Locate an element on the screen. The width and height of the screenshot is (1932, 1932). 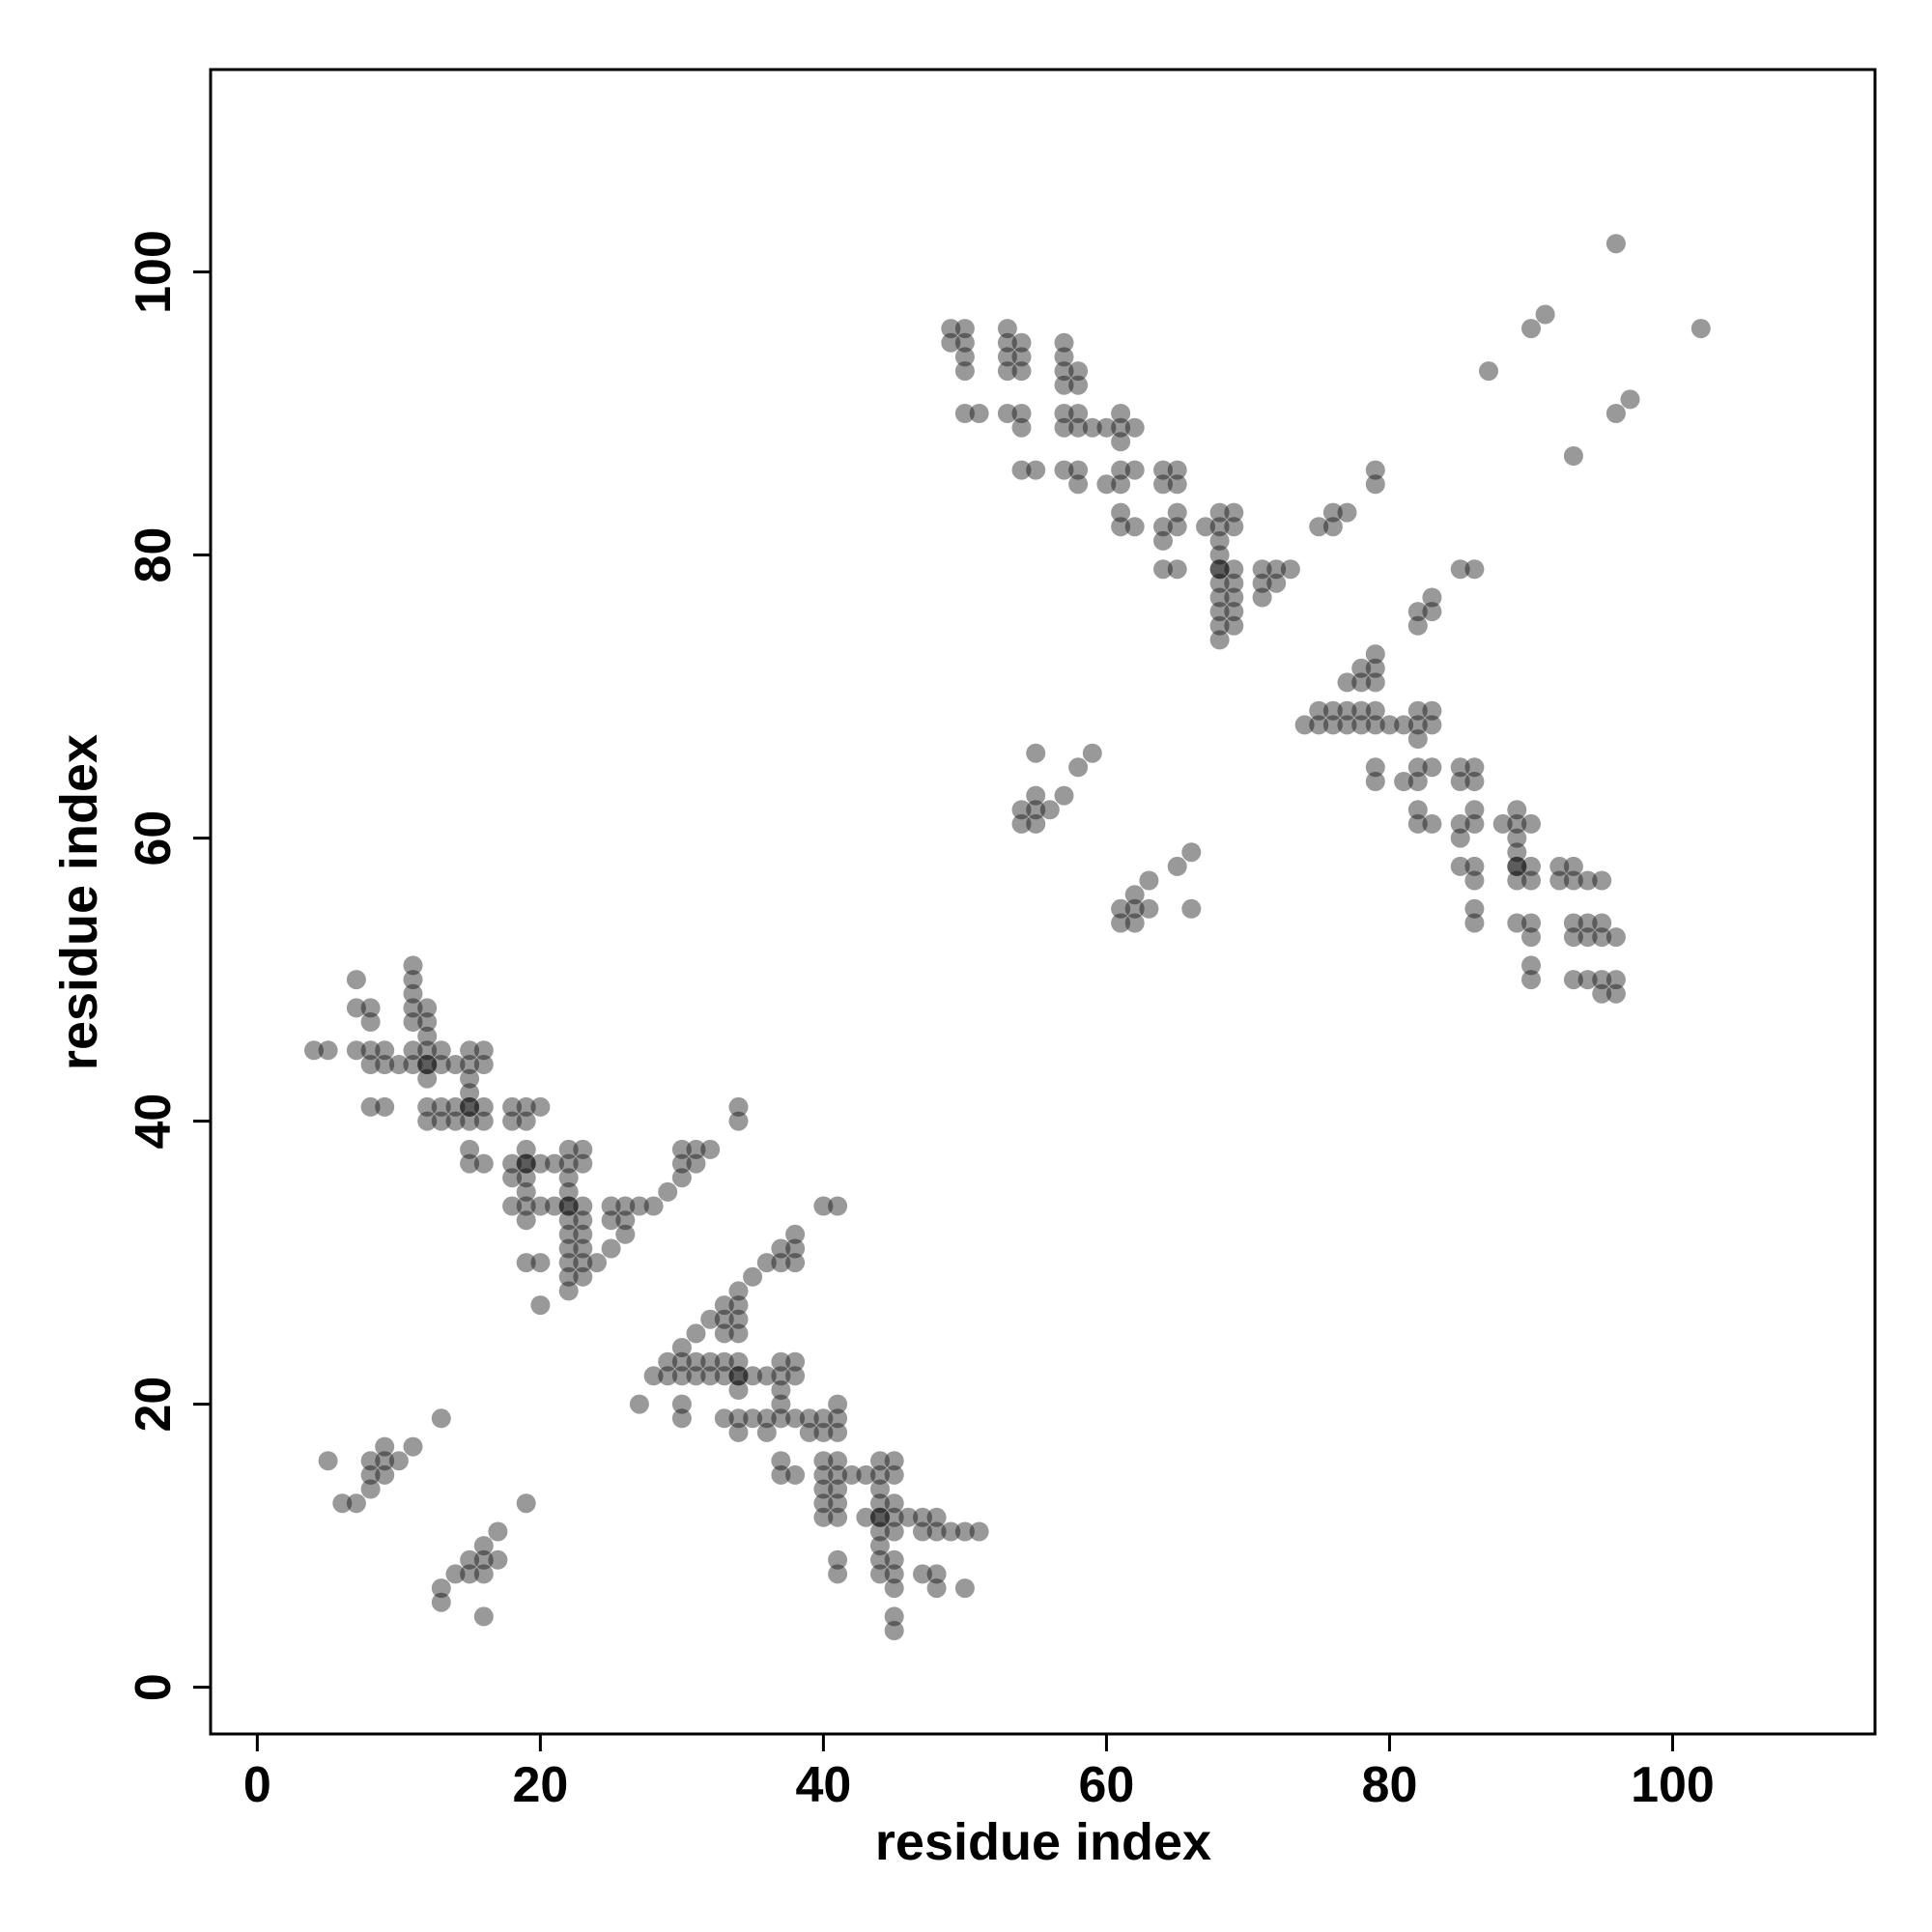
x-tick-label: 40 is located at coordinates (823, 1785).